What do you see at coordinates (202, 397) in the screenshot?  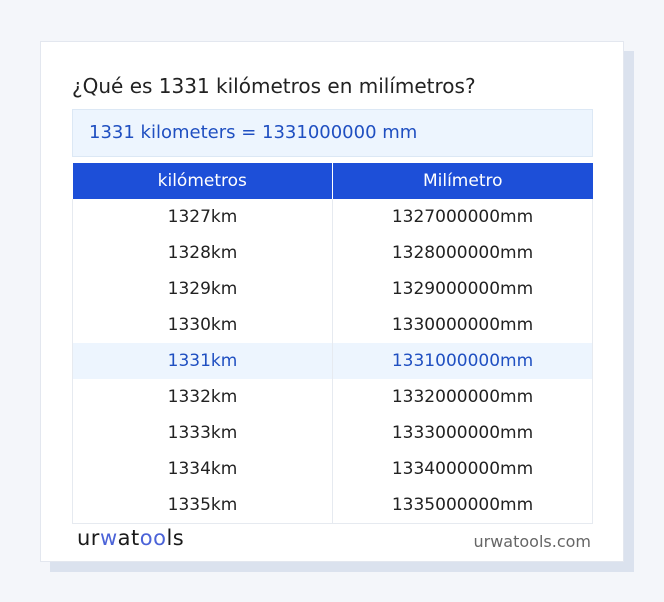 I see `km-cell: 1332km` at bounding box center [202, 397].